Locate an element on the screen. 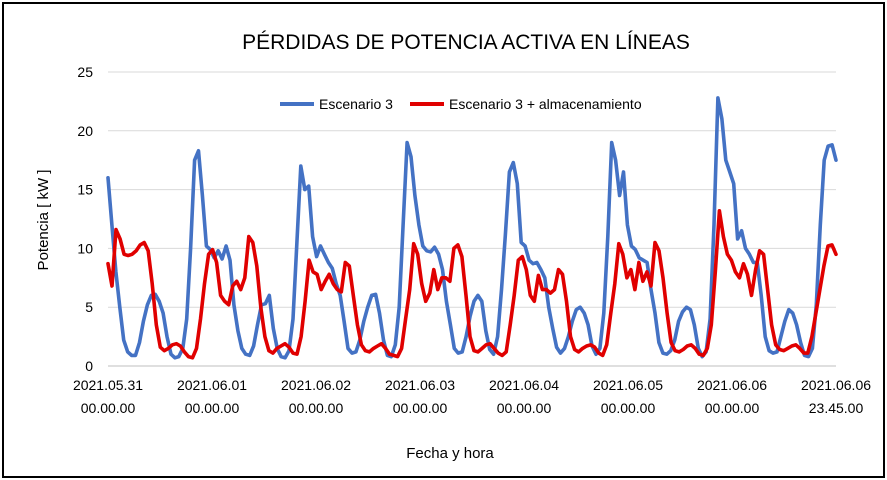 The height and width of the screenshot is (480, 887). x-tick-label-date: 2021.06.04 is located at coordinates (524, 385).